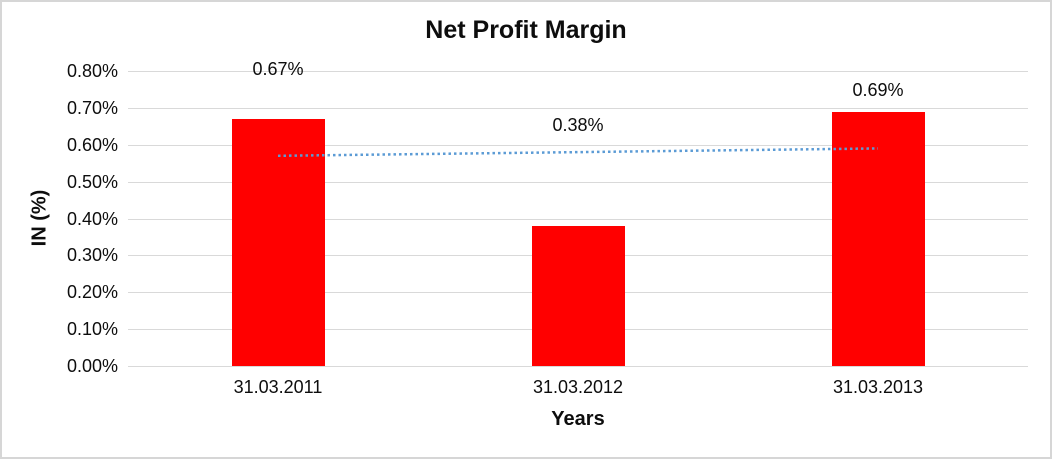 The width and height of the screenshot is (1052, 459). I want to click on y-tick-label: 0.20%, so click(92, 292).